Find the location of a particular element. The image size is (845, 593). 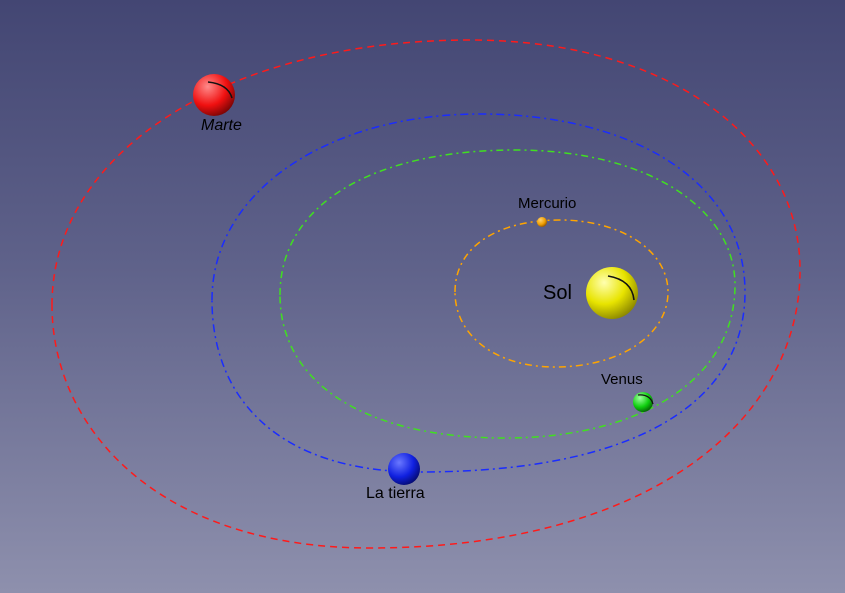

mercury-label: Mercurio is located at coordinates (547, 203).